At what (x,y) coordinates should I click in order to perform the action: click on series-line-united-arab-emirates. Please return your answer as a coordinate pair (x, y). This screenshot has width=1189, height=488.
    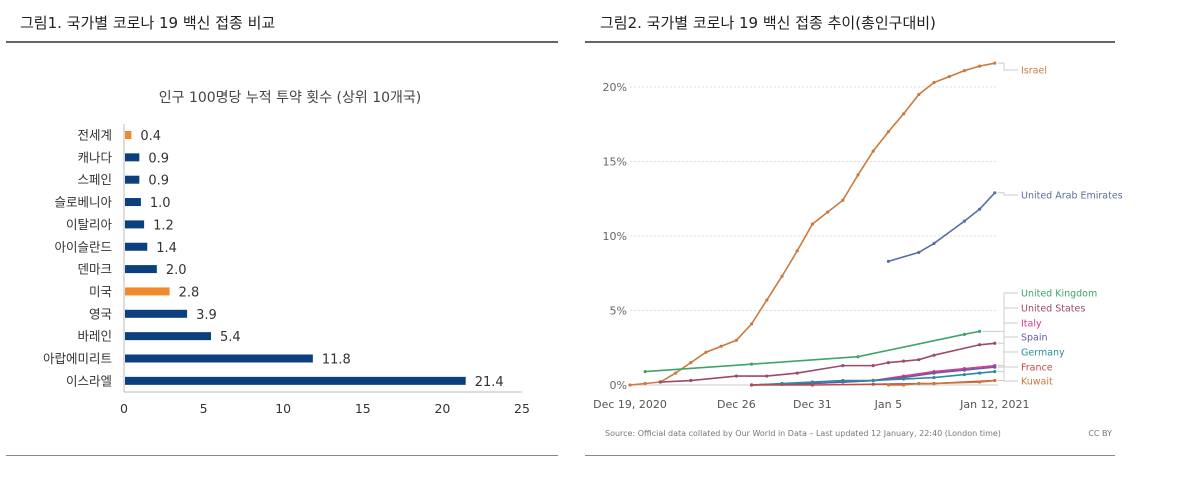
    Looking at the image, I should click on (942, 227).